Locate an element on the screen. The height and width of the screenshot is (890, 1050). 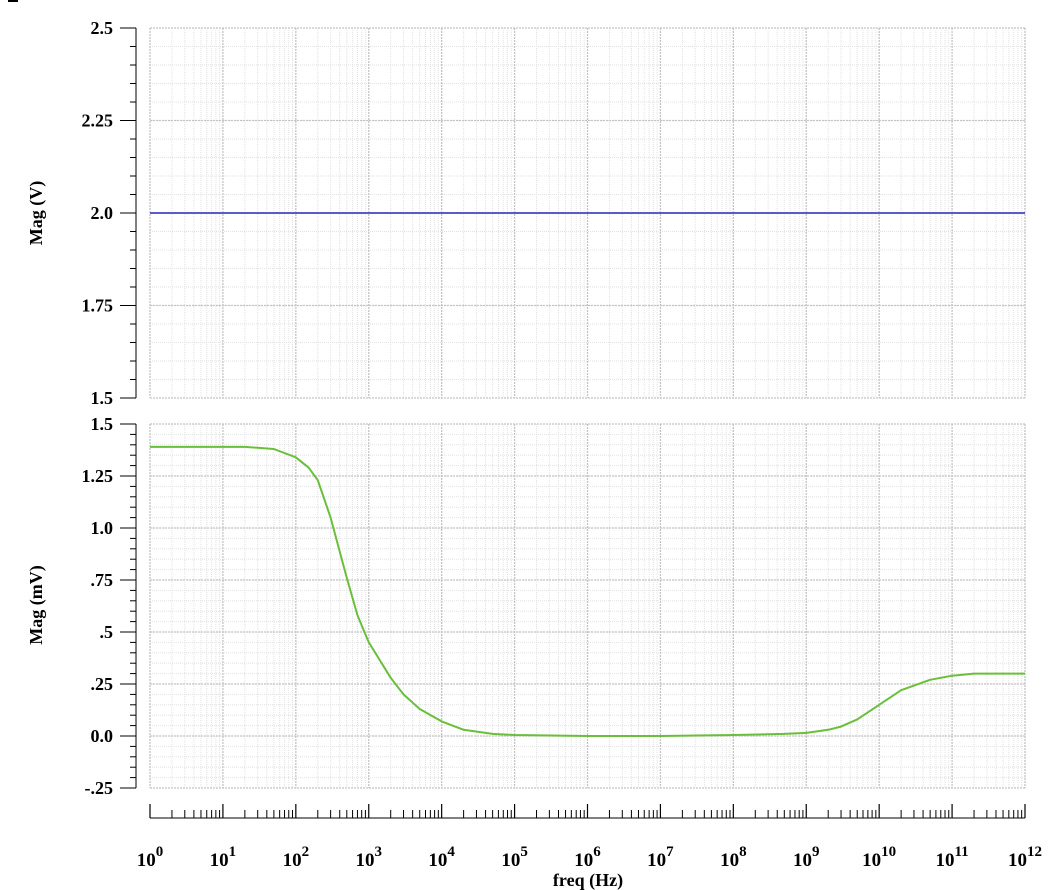
corner-mark is located at coordinates (13, 1).